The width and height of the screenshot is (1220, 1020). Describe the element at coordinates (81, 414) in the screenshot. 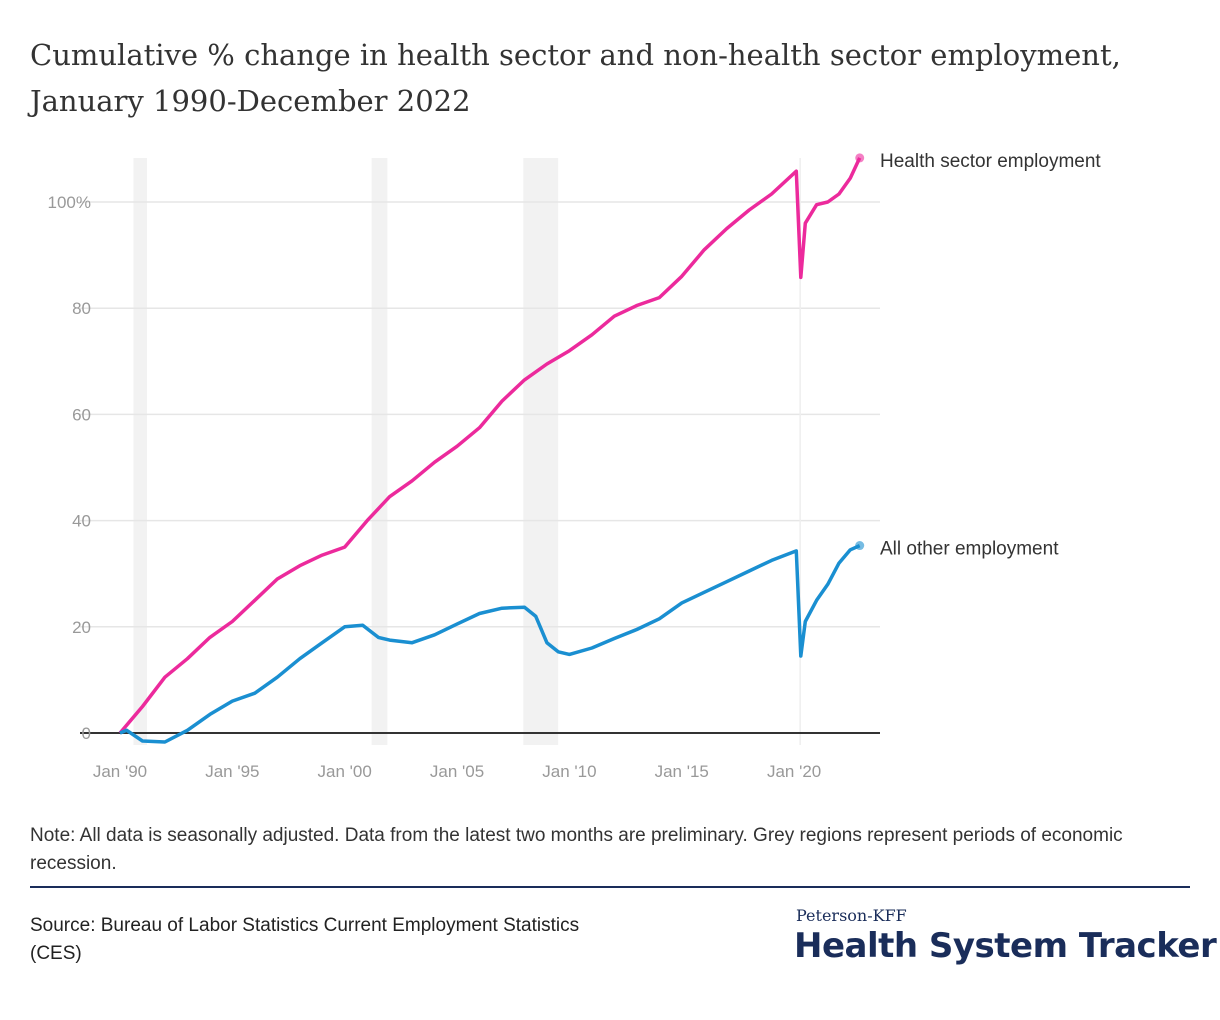

I see `y-tick-label: 60` at that location.